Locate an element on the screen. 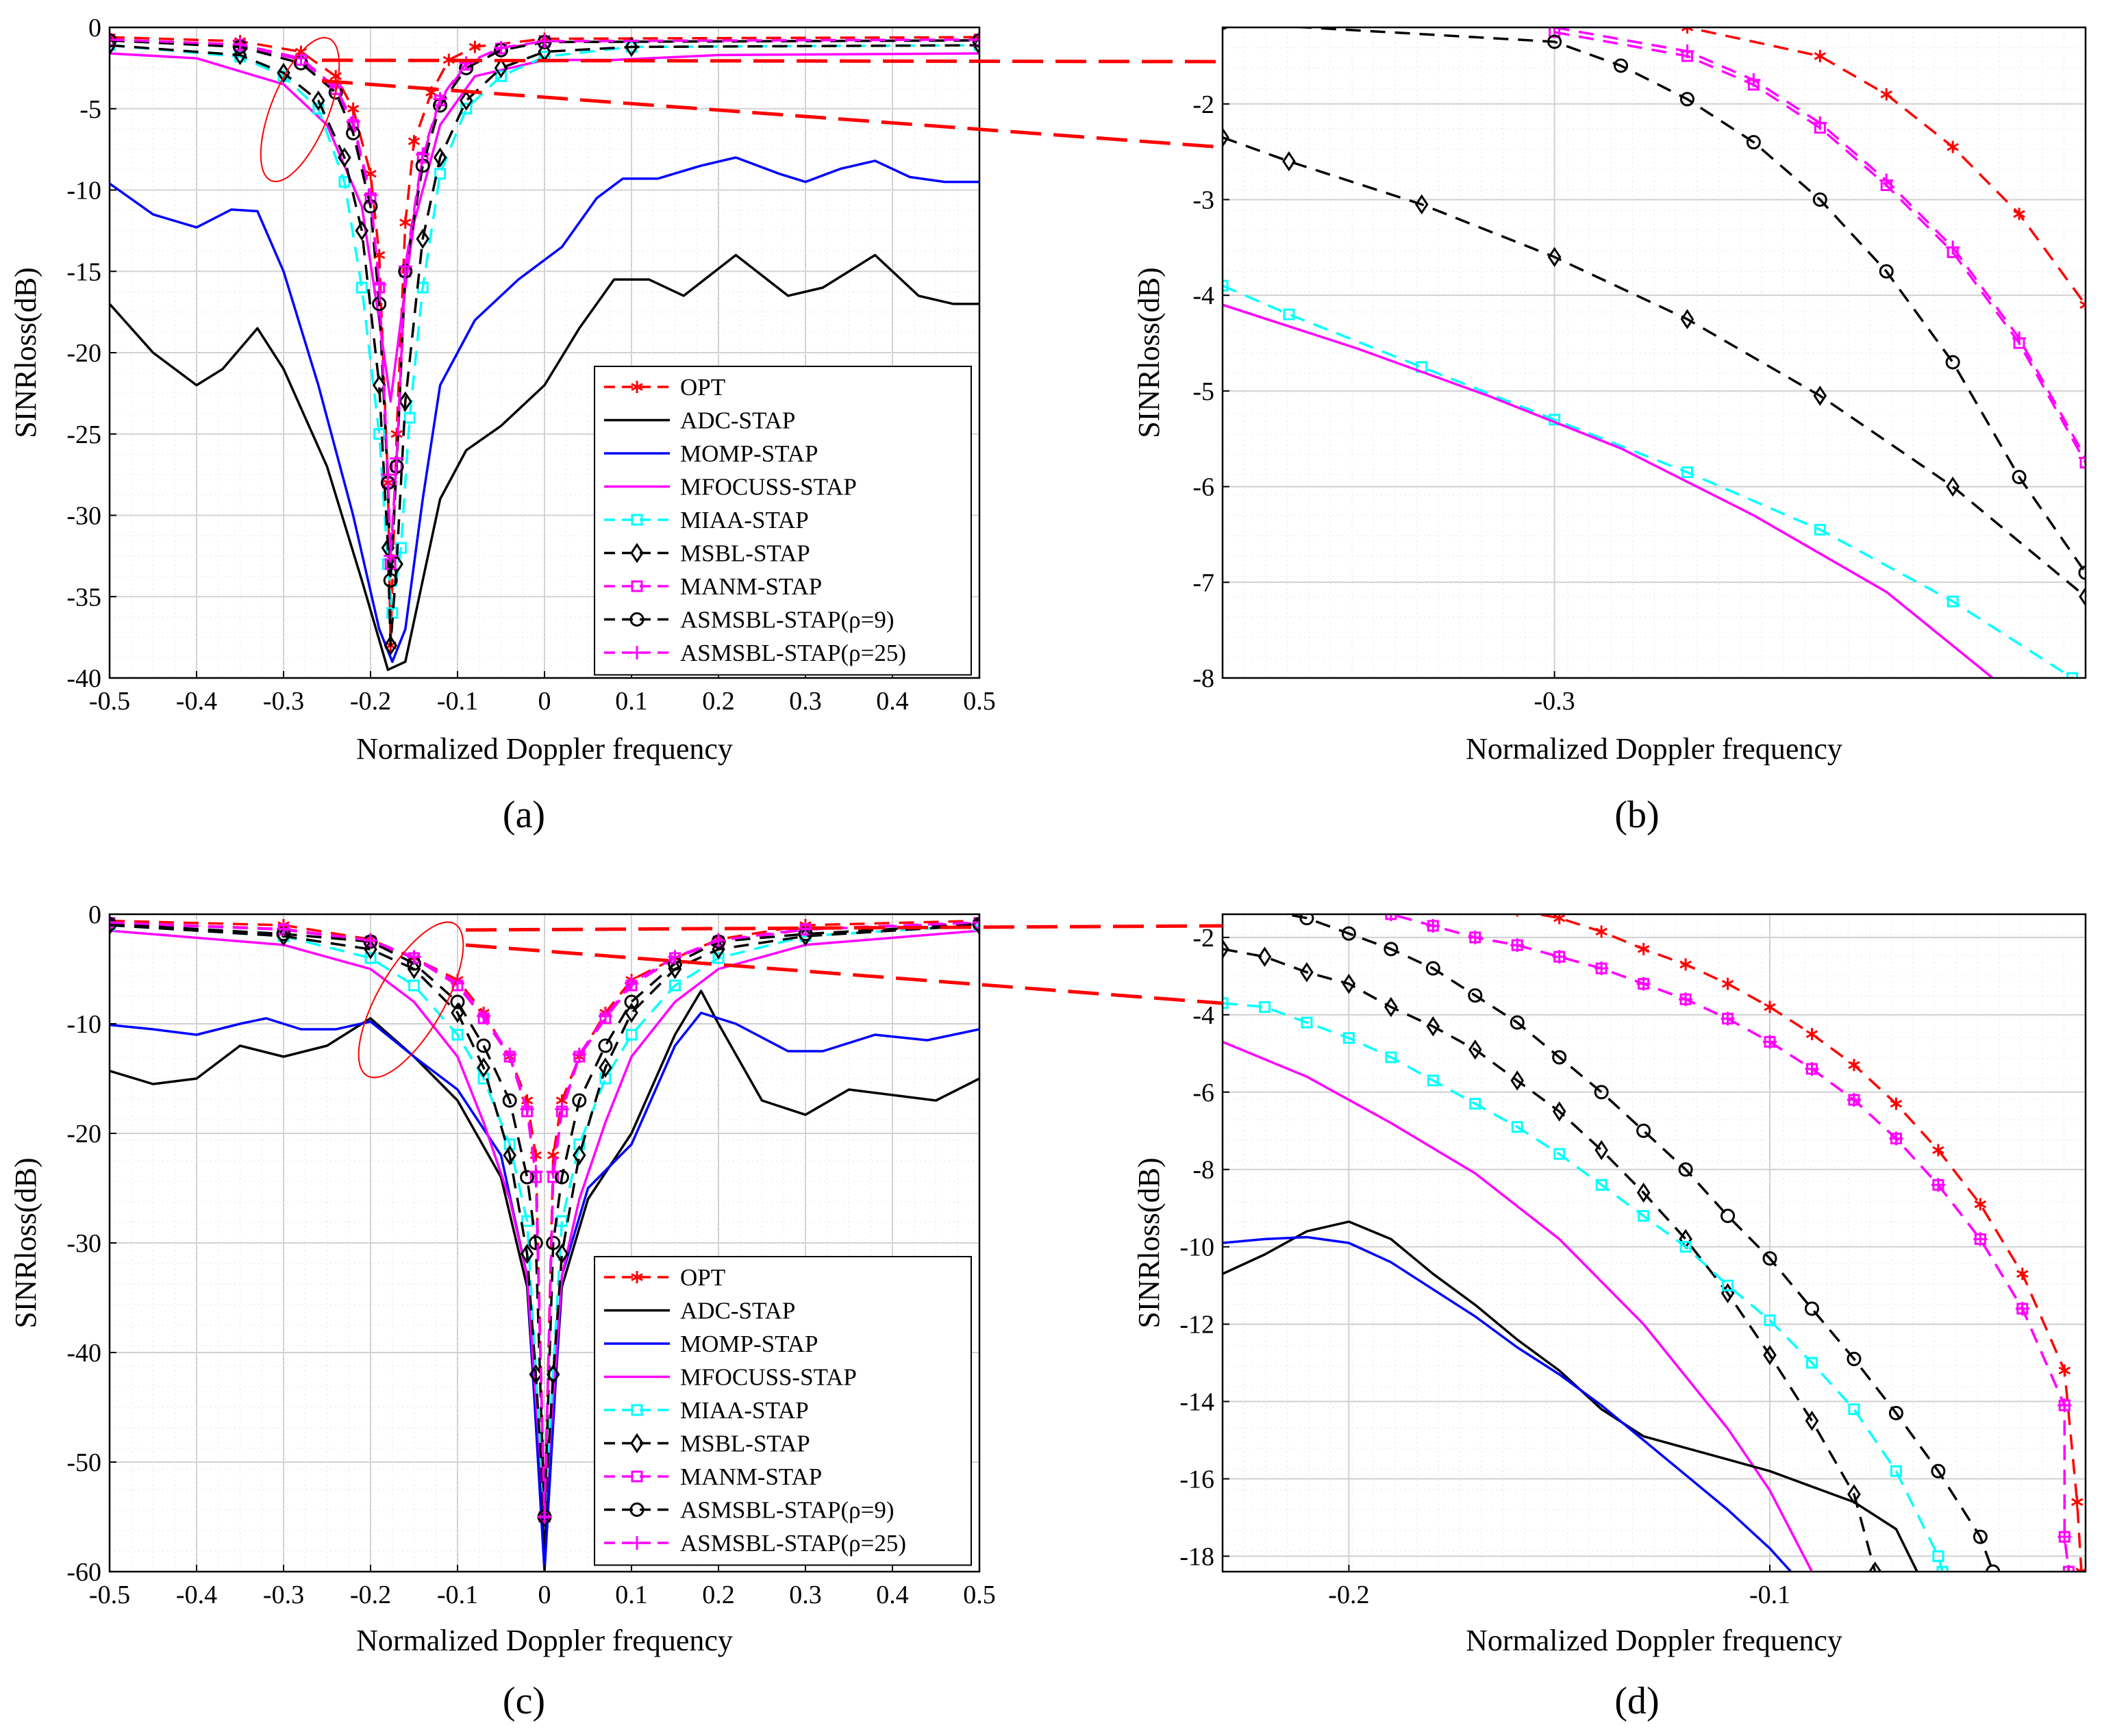 This screenshot has height=1736, width=2102. series-manm-stap is located at coordinates (1817, 248).